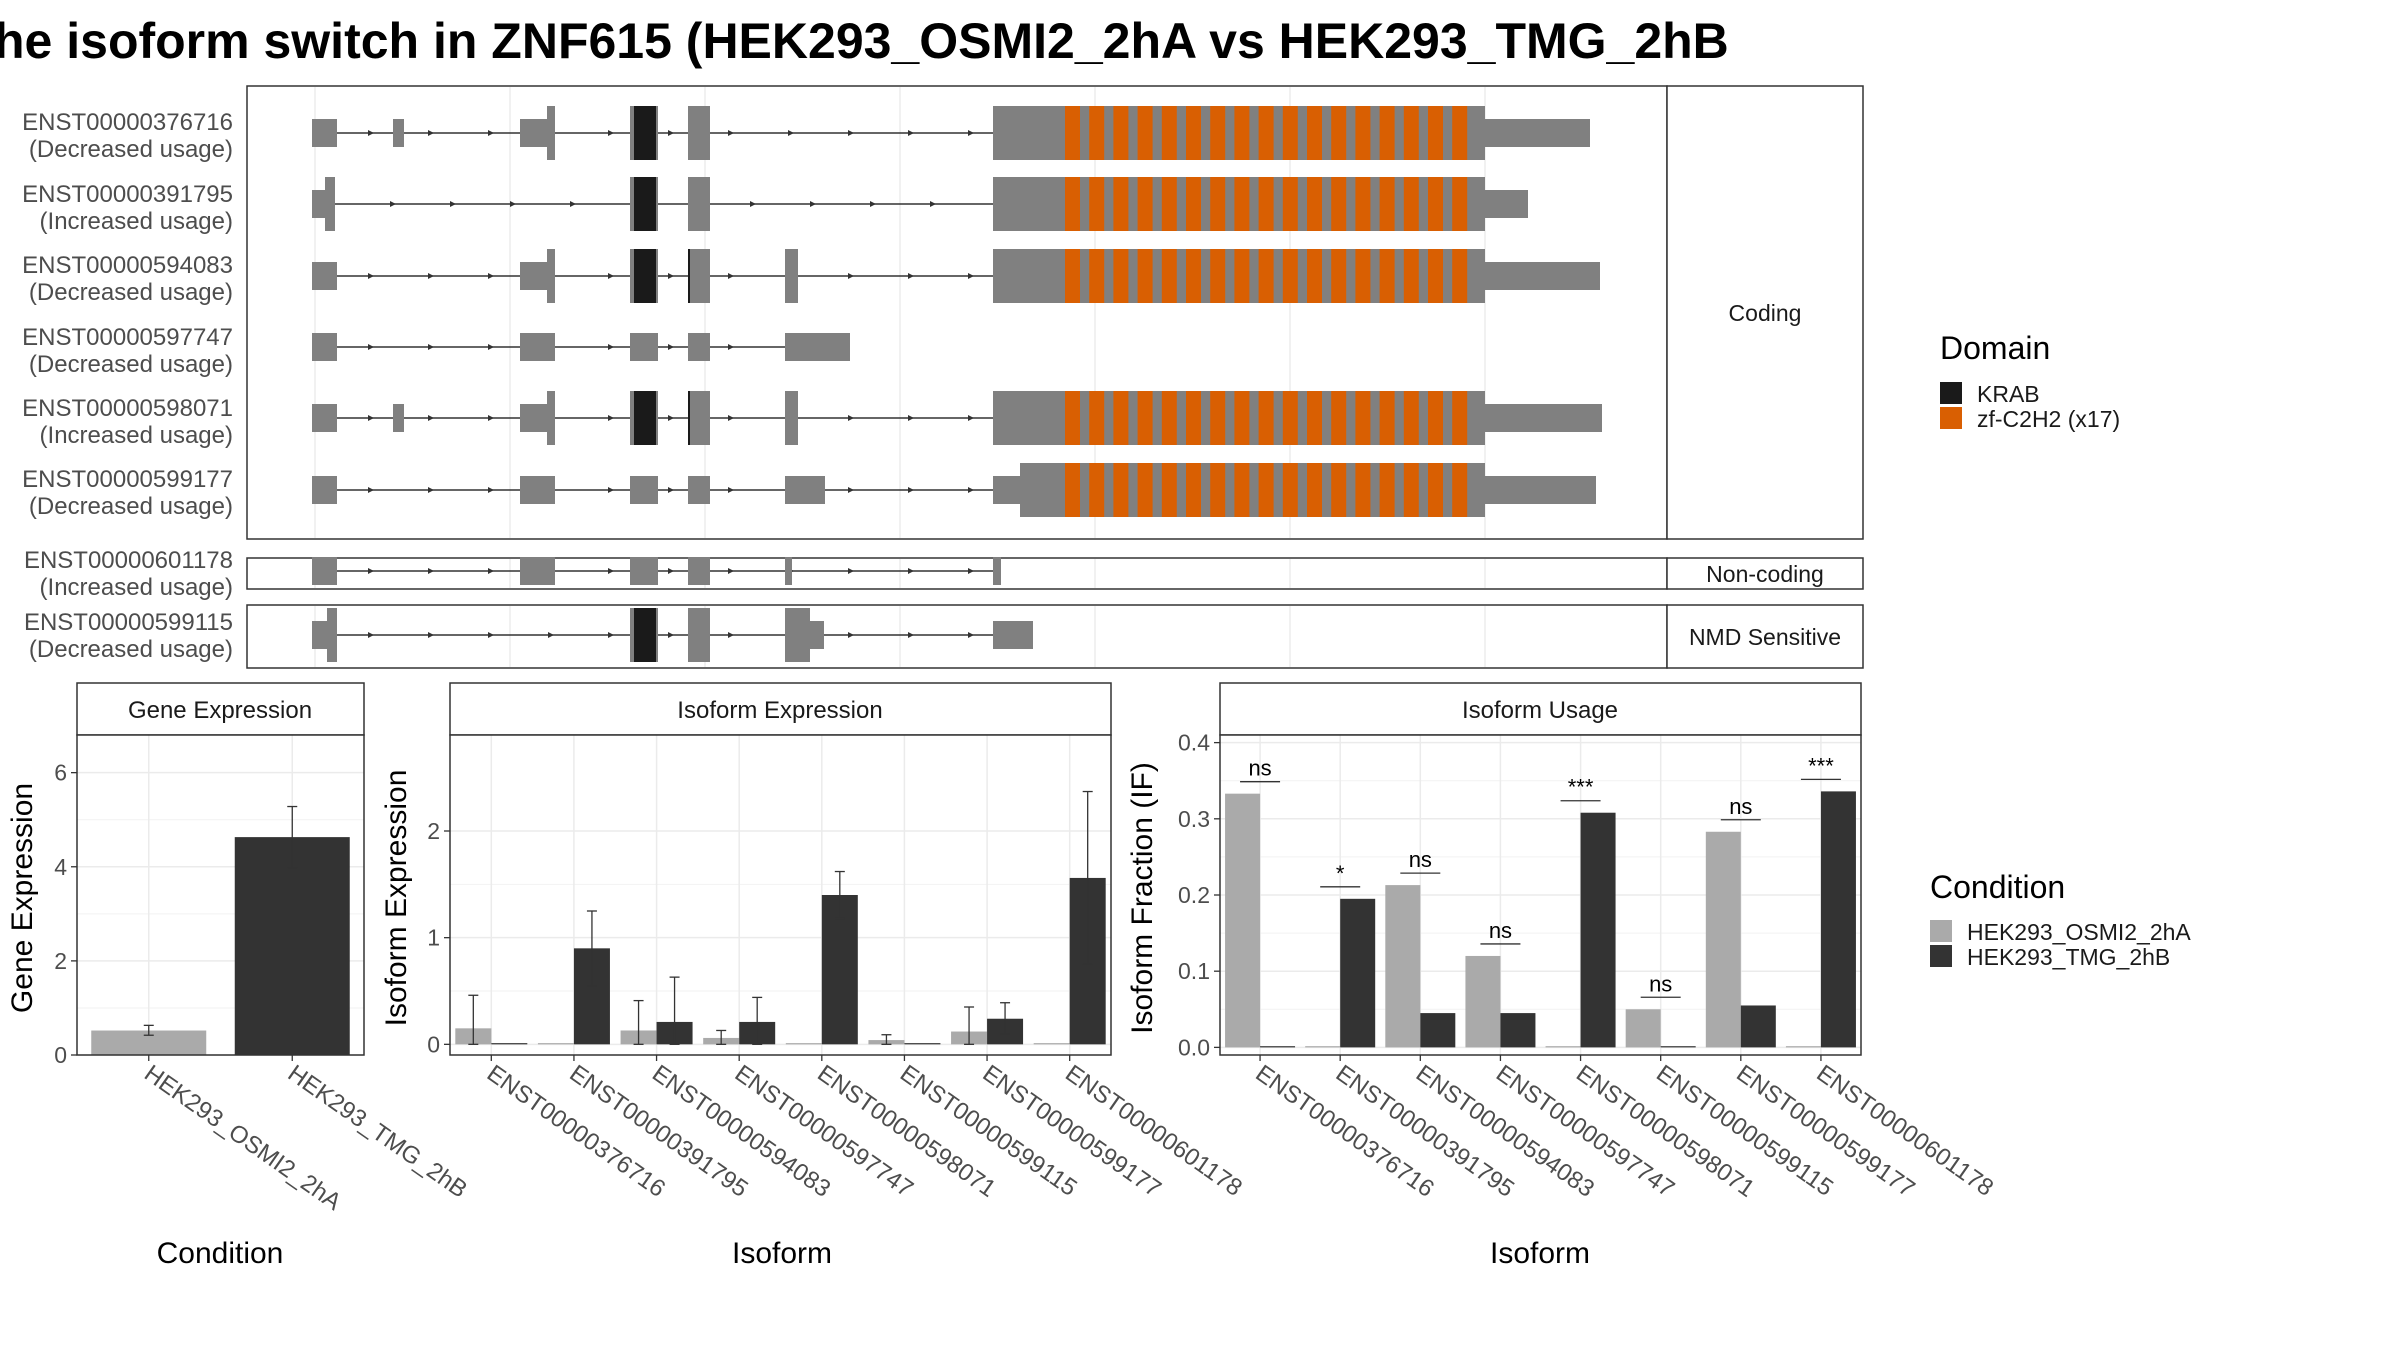  I want to click on isoform-label-usage: (Increased usage), so click(136, 587).